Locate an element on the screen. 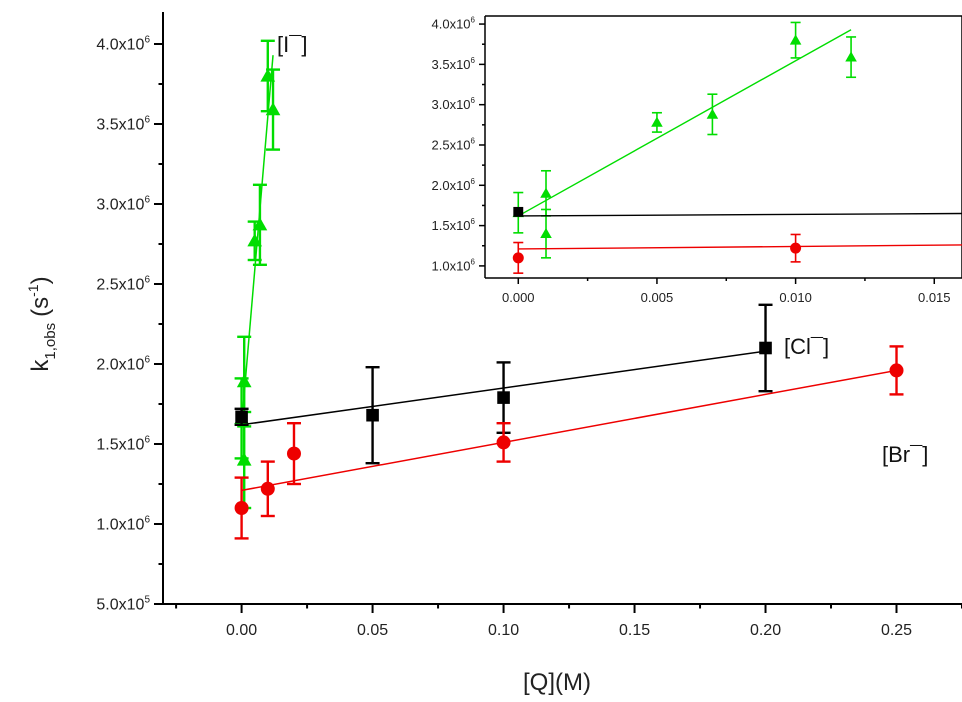 The height and width of the screenshot is (702, 962). inset-y-tick-label: 1.5x10⁶ is located at coordinates (454, 225).